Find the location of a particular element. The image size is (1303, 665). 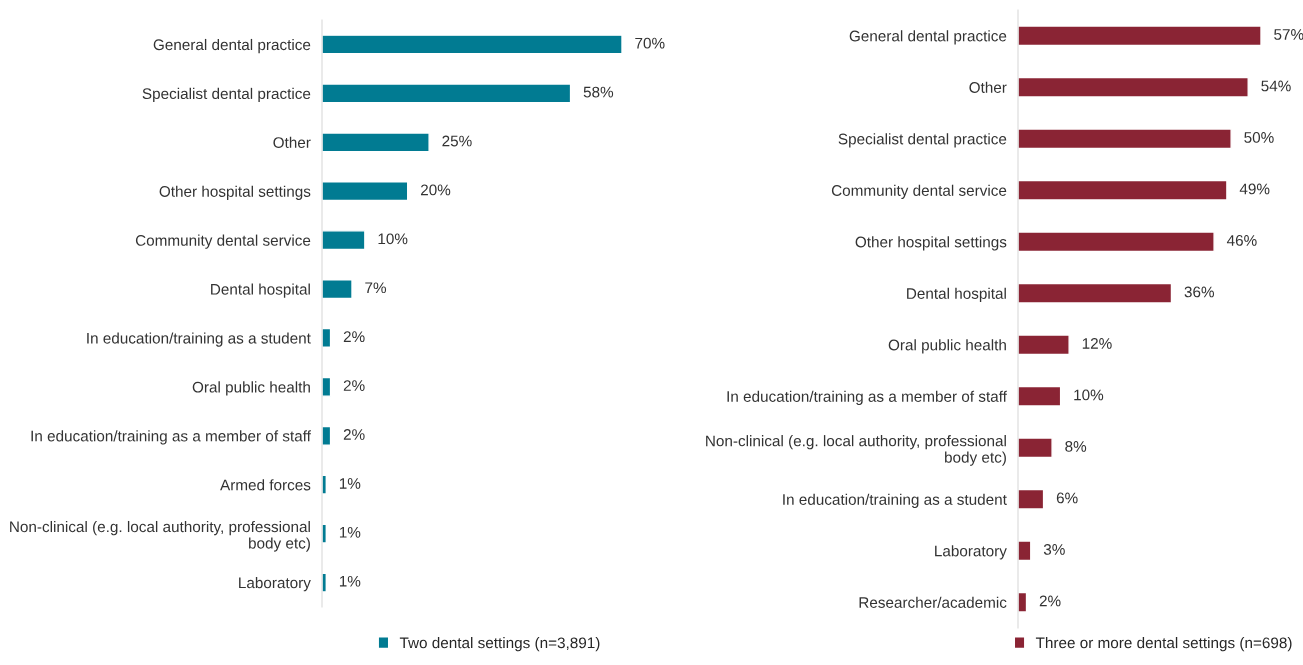

data-label: 57% is located at coordinates (1288, 34).